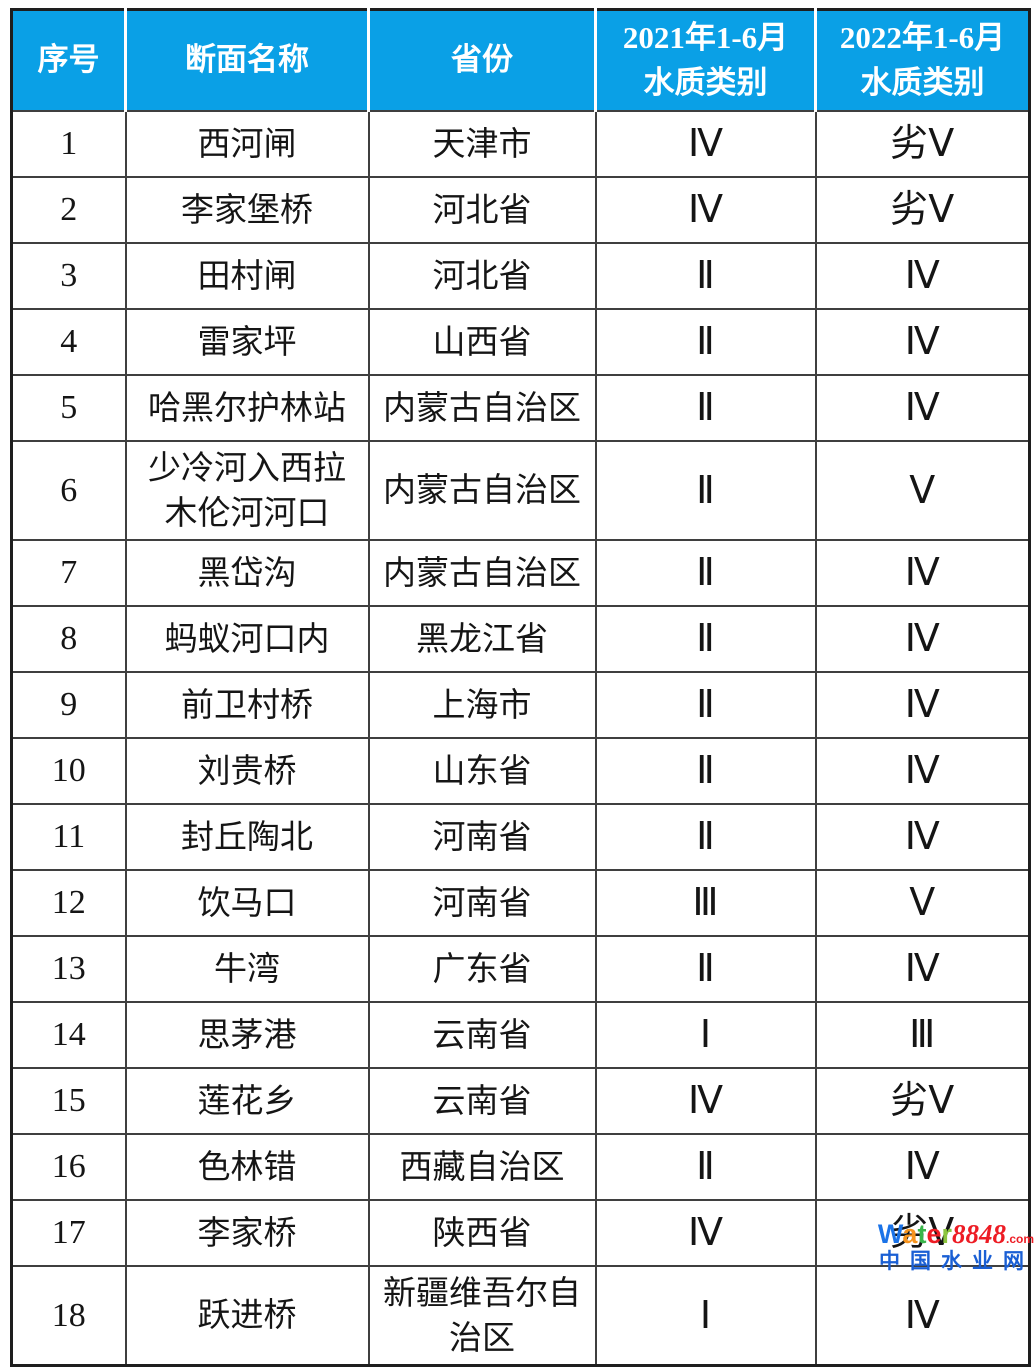  What do you see at coordinates (922, 1035) in the screenshot?
I see `quality-2022-cell: Ⅲ` at bounding box center [922, 1035].